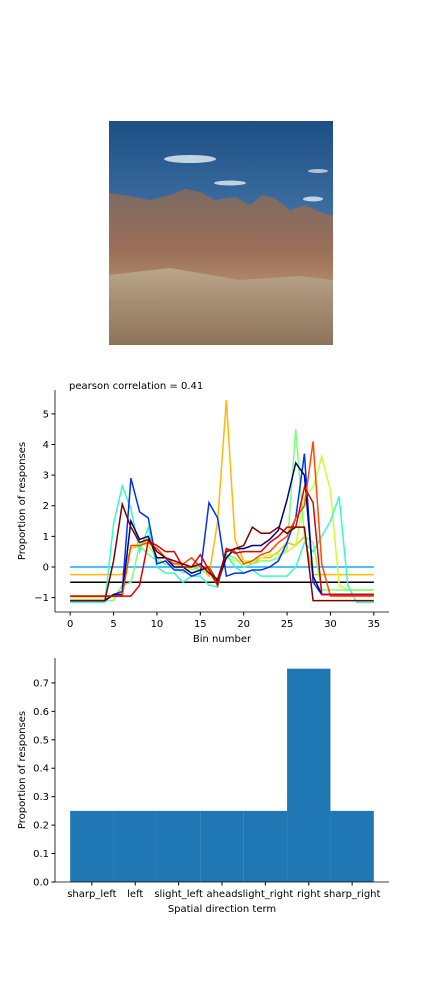  What do you see at coordinates (46, 506) in the screenshot?
I see `y-tick-label: 2` at bounding box center [46, 506].